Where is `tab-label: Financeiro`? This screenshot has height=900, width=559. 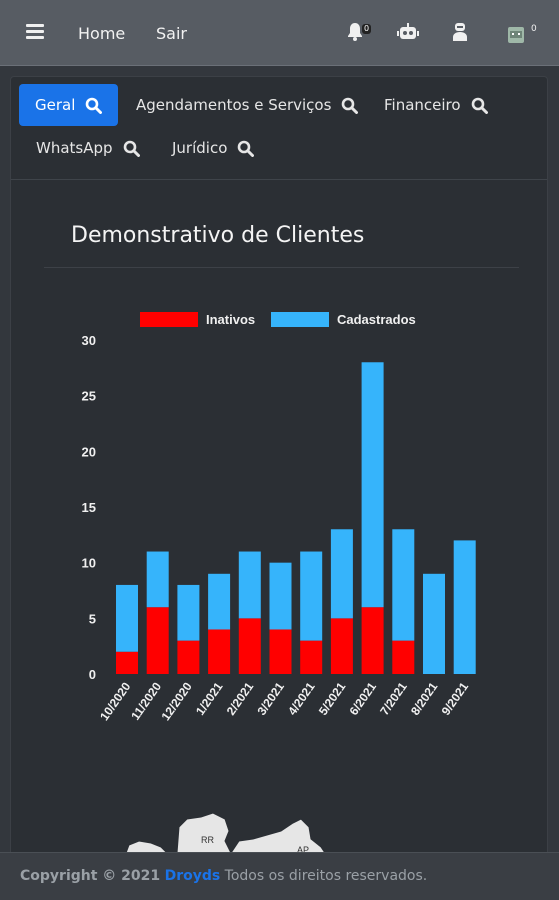
tab-label: Financeiro is located at coordinates (422, 105).